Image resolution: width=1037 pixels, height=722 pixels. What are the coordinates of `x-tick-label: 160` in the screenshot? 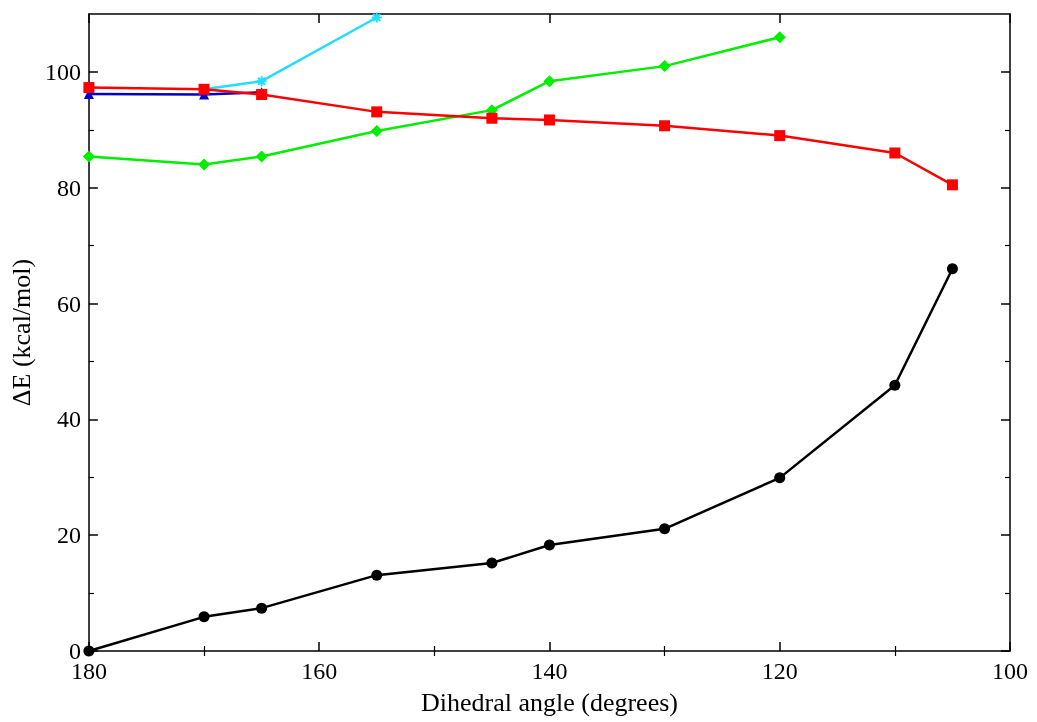 It's located at (319, 671).